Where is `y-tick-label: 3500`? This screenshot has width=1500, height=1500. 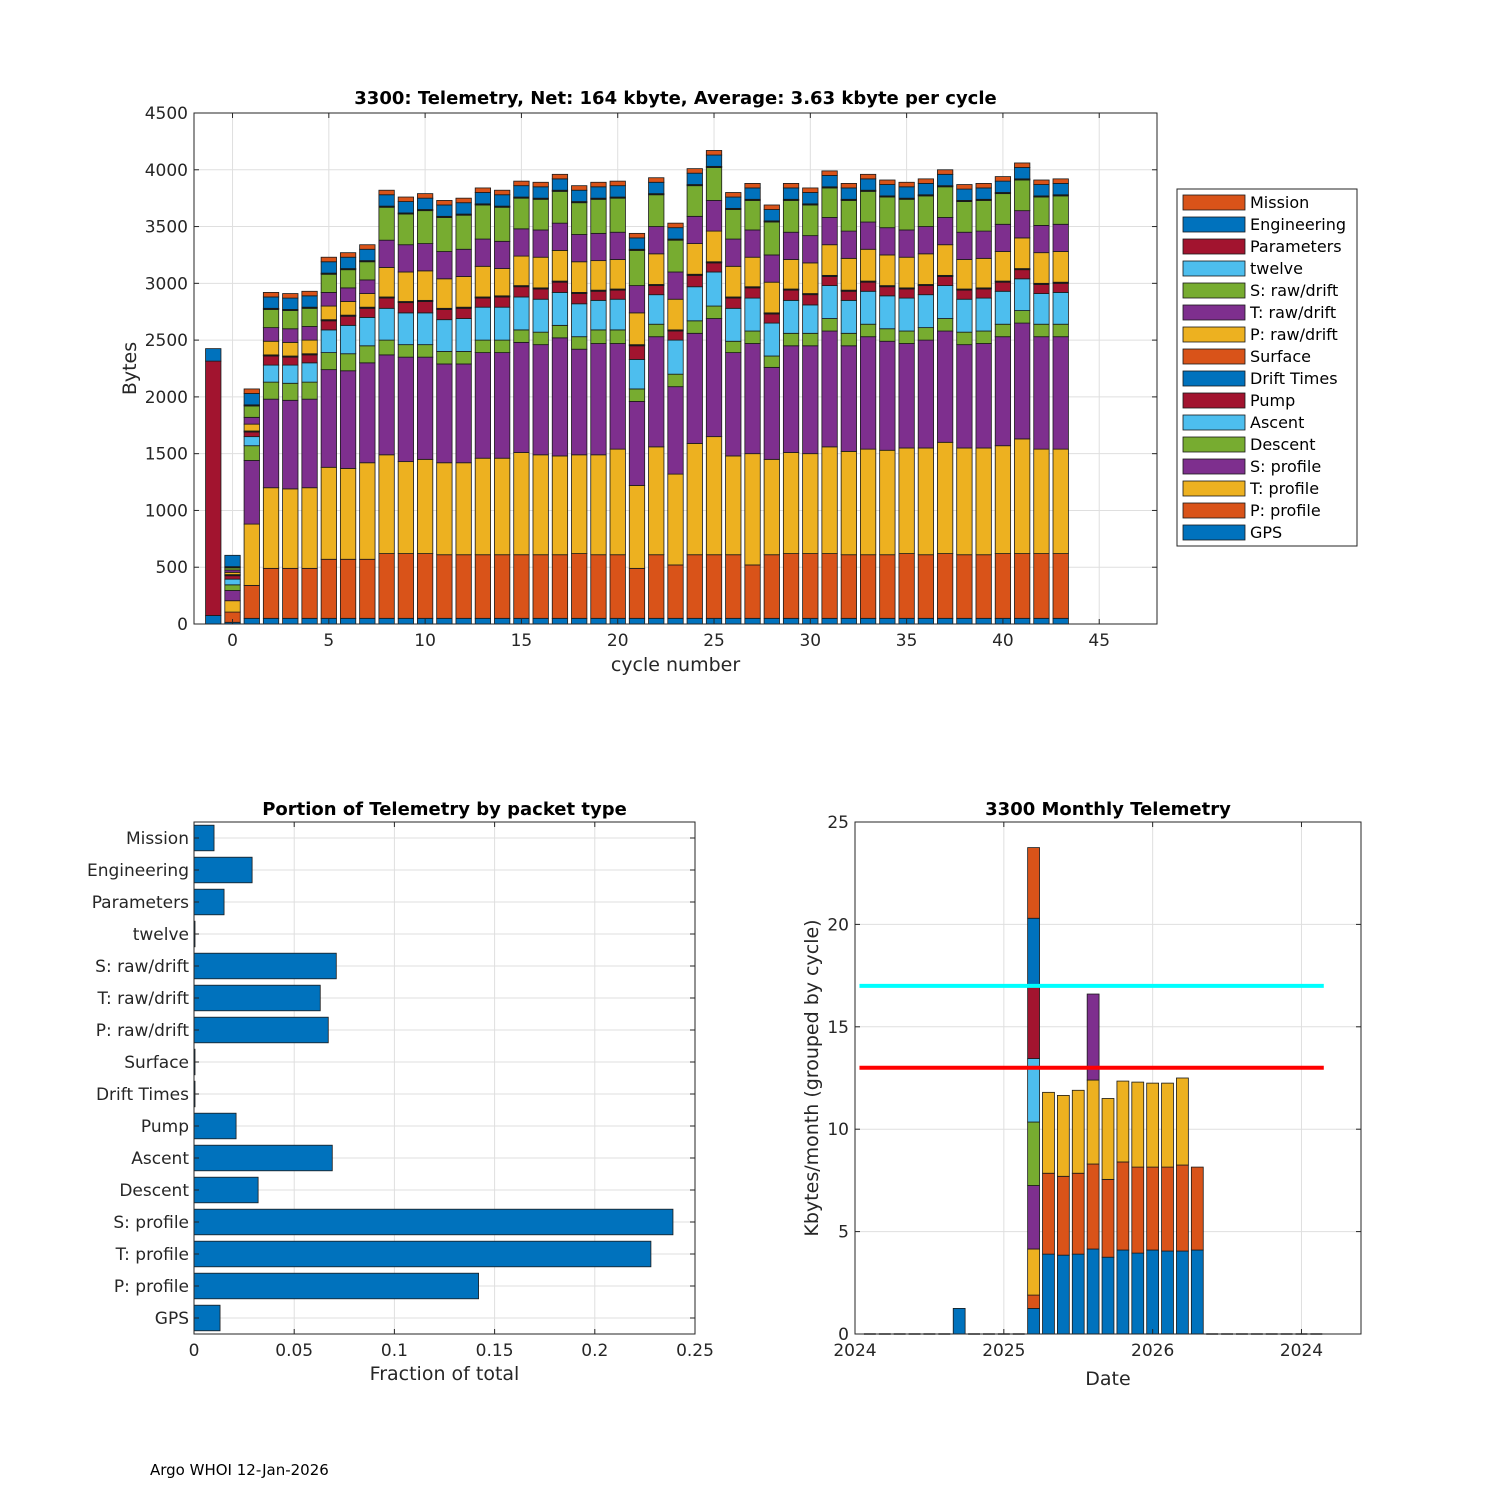 y-tick-label: 3500 is located at coordinates (166, 228).